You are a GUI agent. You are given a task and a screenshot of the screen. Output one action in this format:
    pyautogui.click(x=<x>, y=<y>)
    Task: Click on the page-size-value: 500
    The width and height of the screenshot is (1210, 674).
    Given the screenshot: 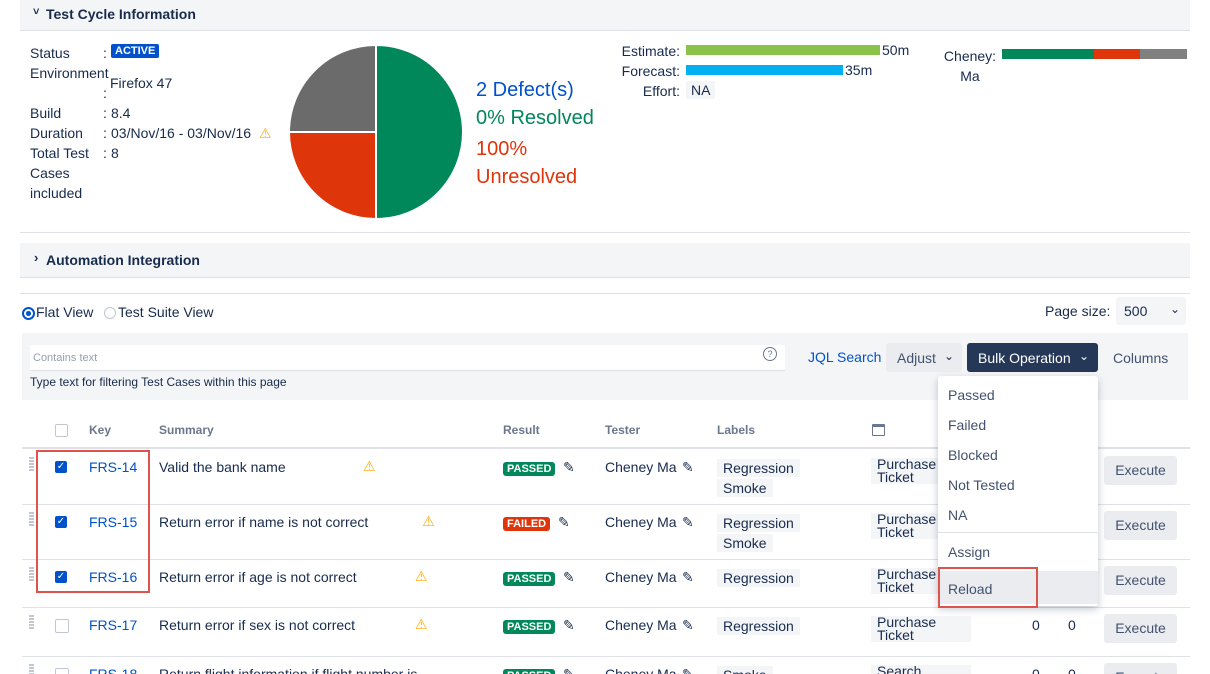 What is the action you would take?
    pyautogui.click(x=1136, y=311)
    